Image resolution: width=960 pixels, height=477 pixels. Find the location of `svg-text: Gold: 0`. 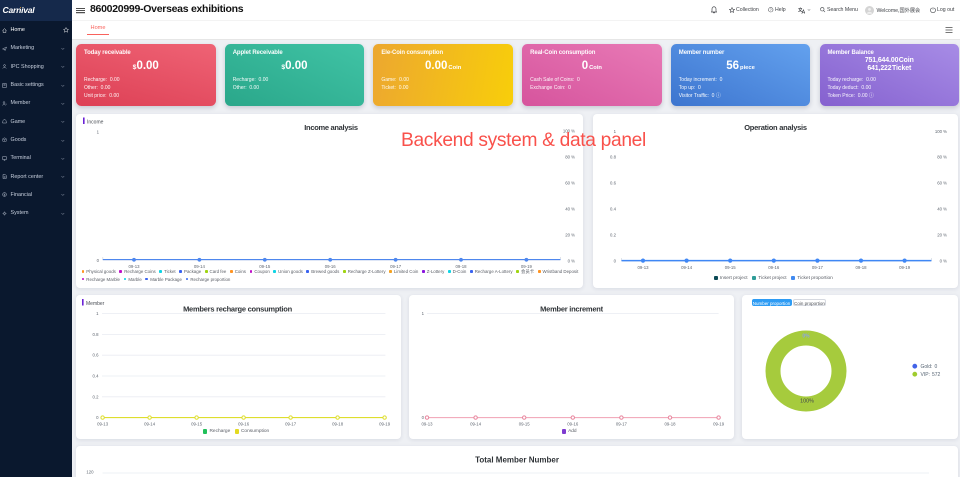

svg-text: Gold: 0 is located at coordinates (929, 367).